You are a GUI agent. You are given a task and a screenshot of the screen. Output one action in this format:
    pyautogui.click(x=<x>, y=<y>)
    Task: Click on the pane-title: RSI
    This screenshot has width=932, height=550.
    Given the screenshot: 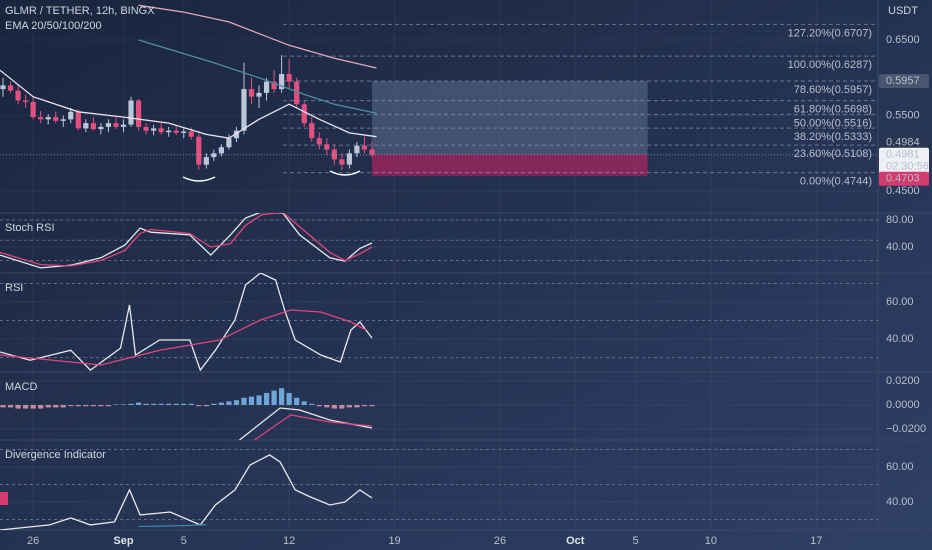 What is the action you would take?
    pyautogui.click(x=14, y=288)
    